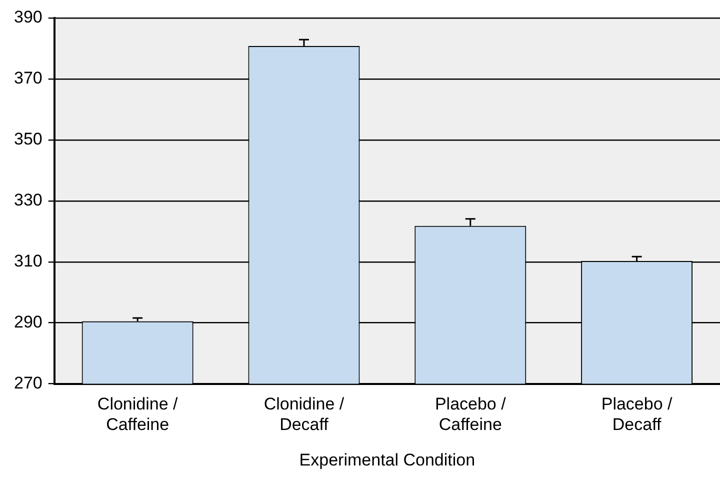 The height and width of the screenshot is (483, 720). I want to click on x-tick-label: Clonidine / Caffeine, so click(137, 414).